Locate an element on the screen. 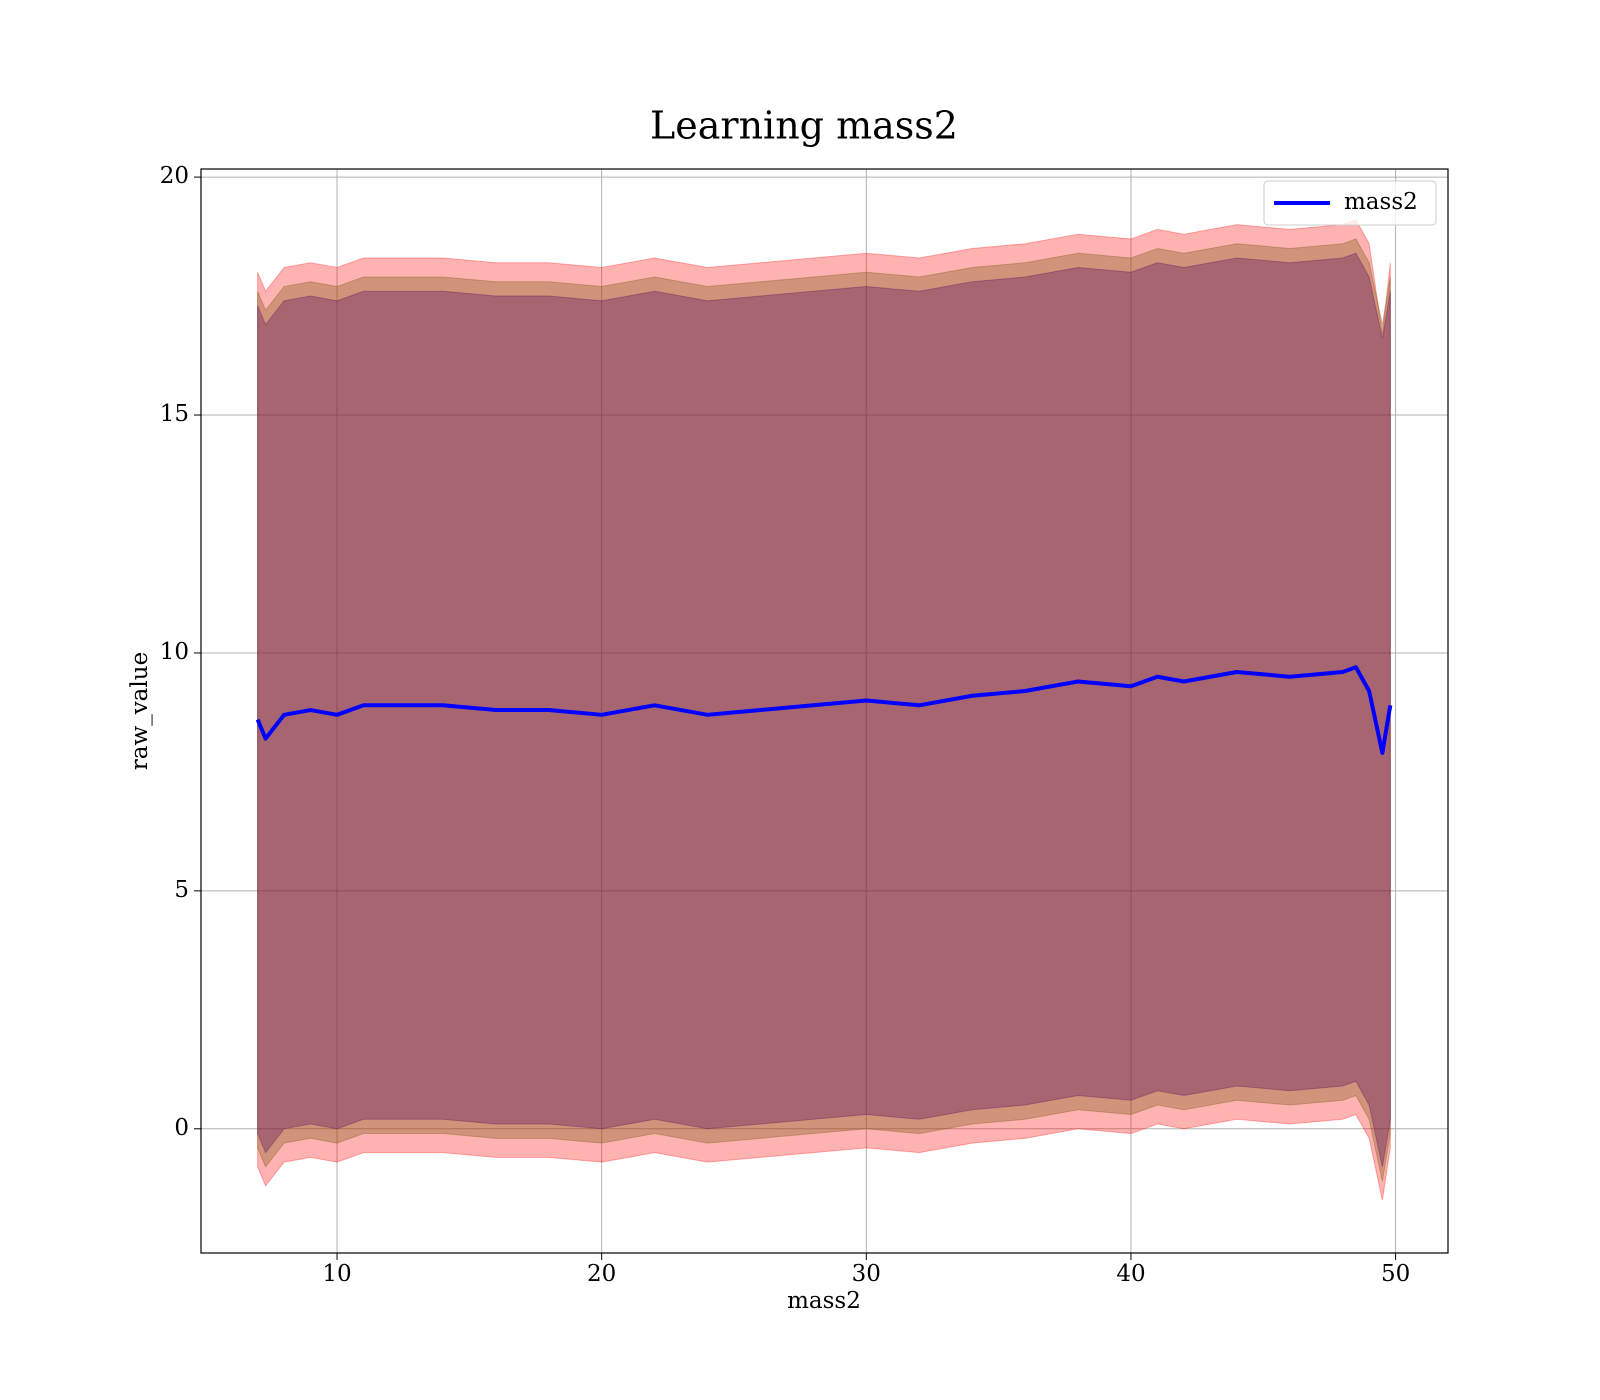  y-tick-label: 5 is located at coordinates (181, 890).